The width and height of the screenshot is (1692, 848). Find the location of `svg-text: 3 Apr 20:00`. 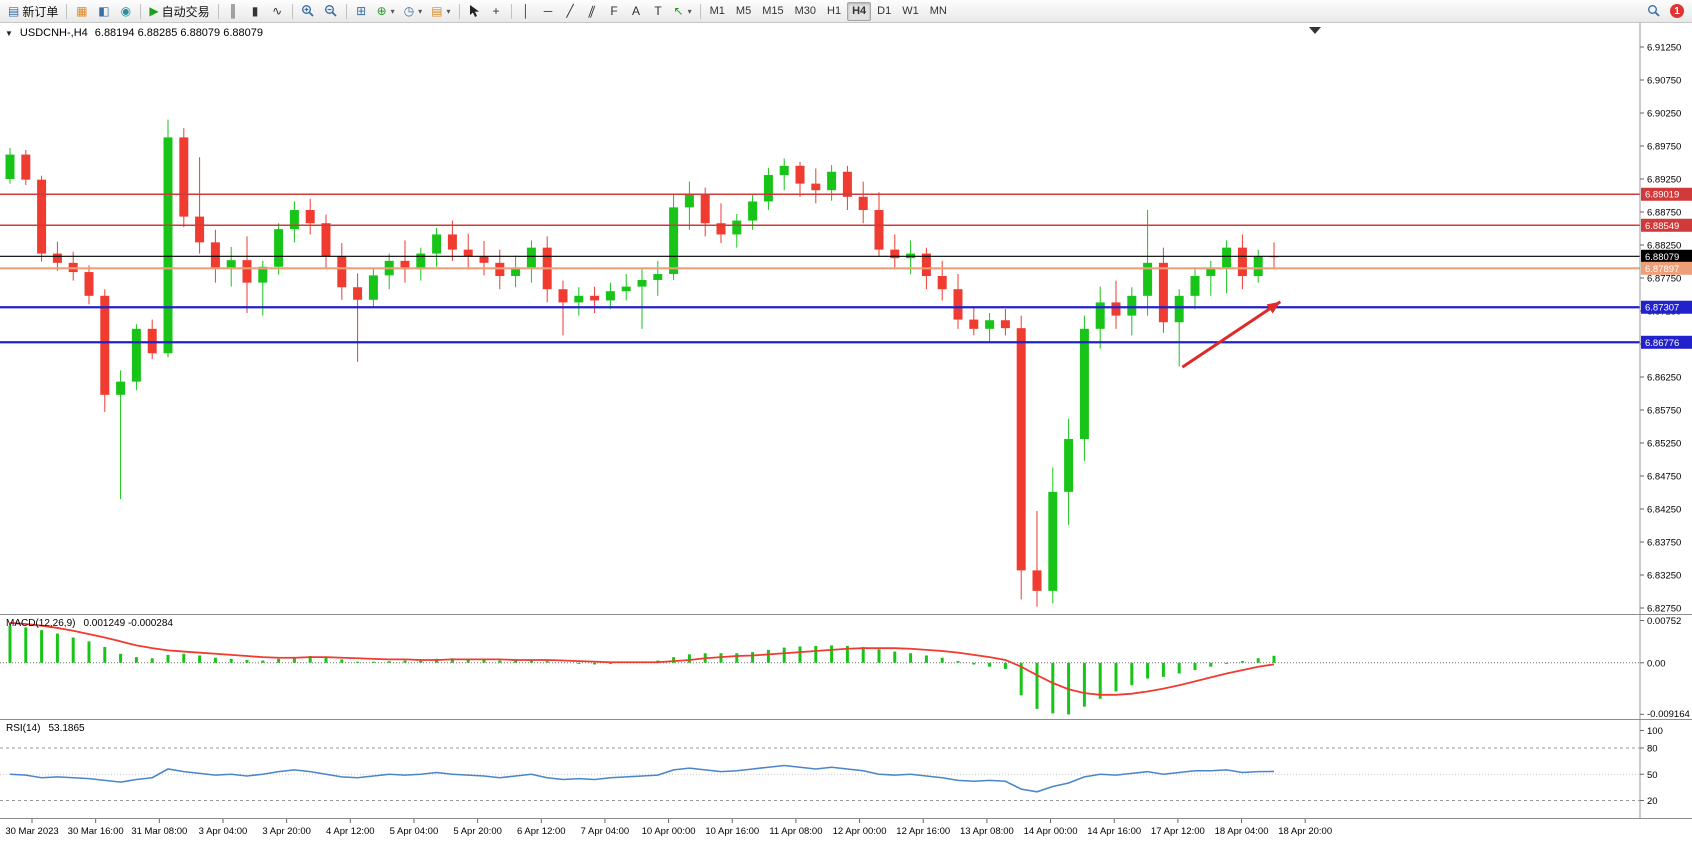

svg-text: 3 Apr 20:00 is located at coordinates (286, 831).